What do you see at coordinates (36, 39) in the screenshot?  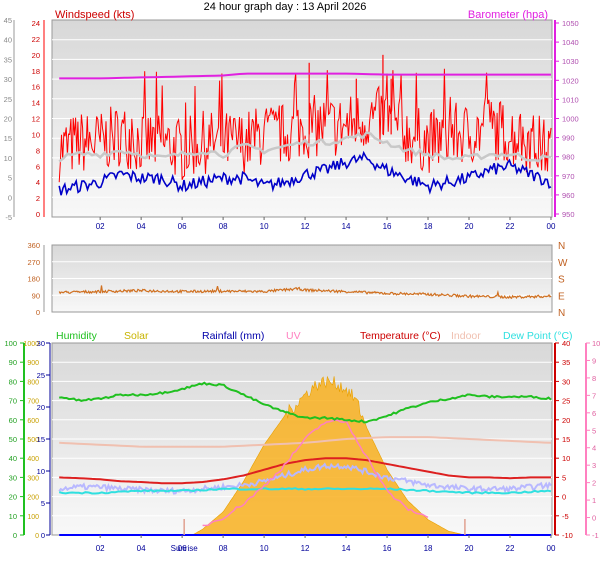 I see `wind-inner-tick-label: 22` at bounding box center [36, 39].